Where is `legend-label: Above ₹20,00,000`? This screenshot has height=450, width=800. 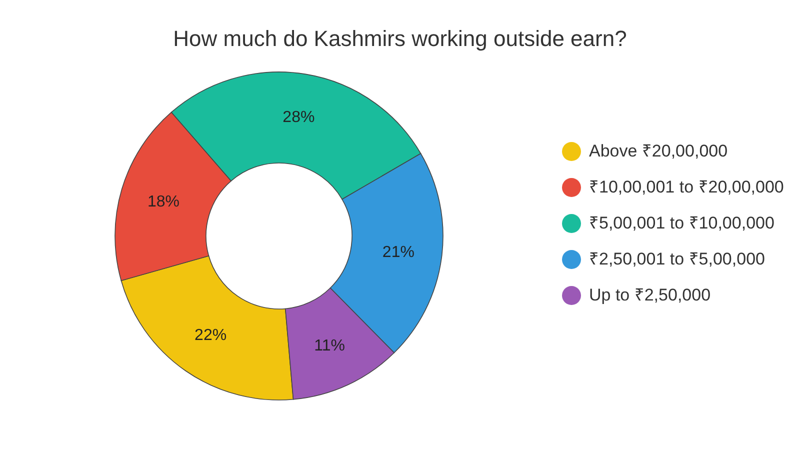
legend-label: Above ₹20,00,000 is located at coordinates (658, 151).